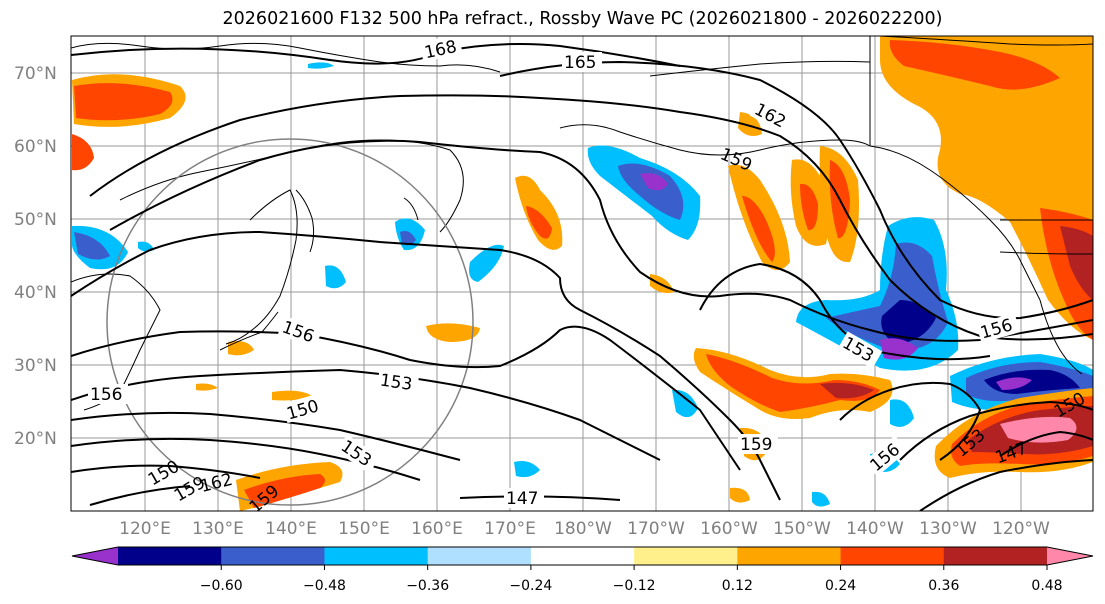 This screenshot has height=604, width=1105. Describe the element at coordinates (396, 383) in the screenshot. I see `contour-label: 153` at that location.